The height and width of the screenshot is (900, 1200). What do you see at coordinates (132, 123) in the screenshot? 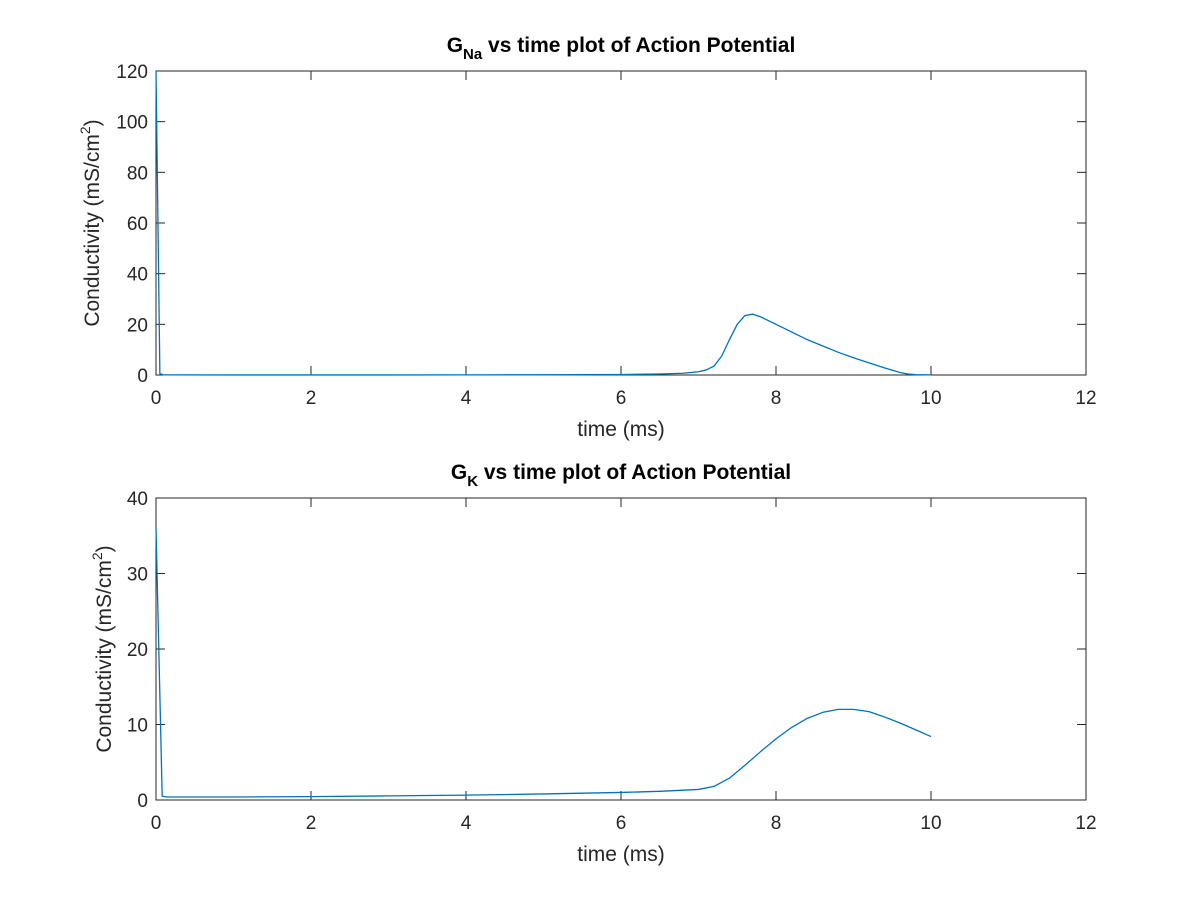
I see `y-tick-label: 100` at bounding box center [132, 123].